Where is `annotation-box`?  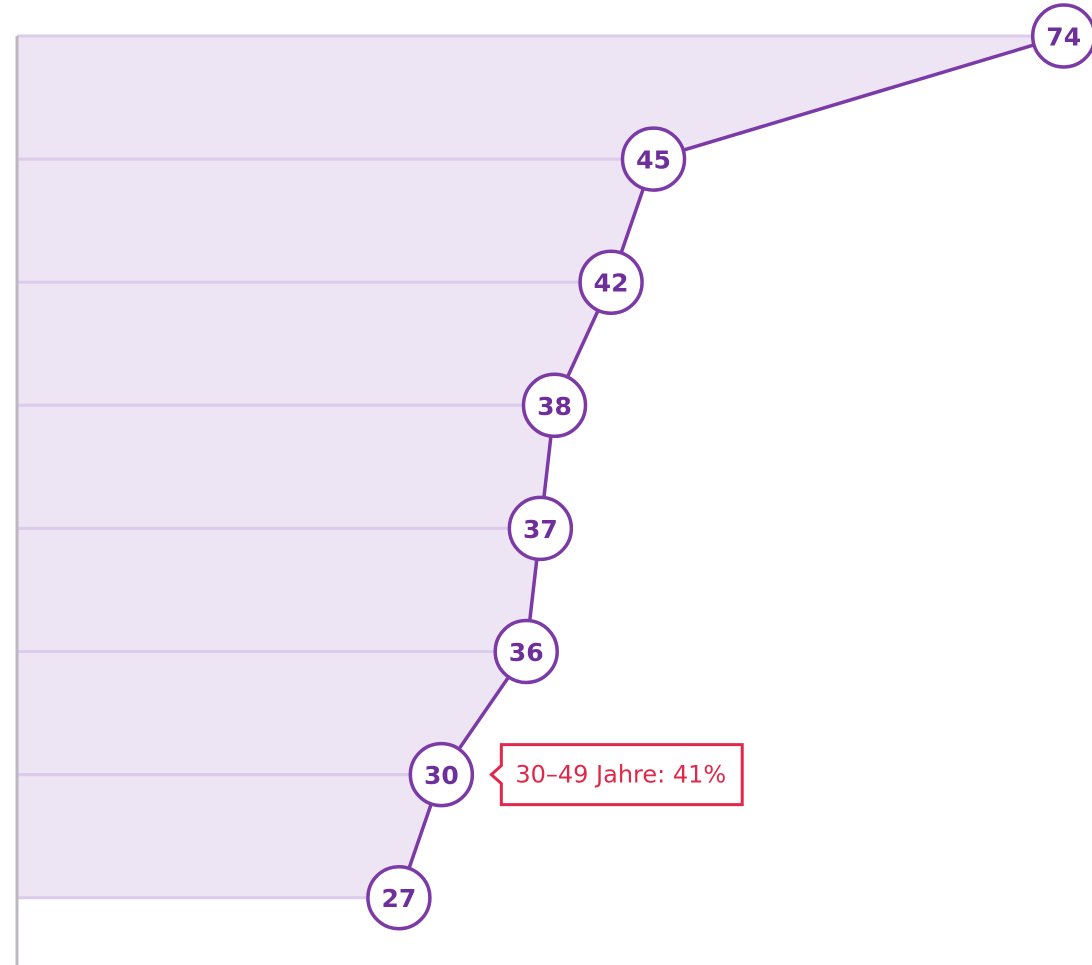
annotation-box is located at coordinates (616, 775).